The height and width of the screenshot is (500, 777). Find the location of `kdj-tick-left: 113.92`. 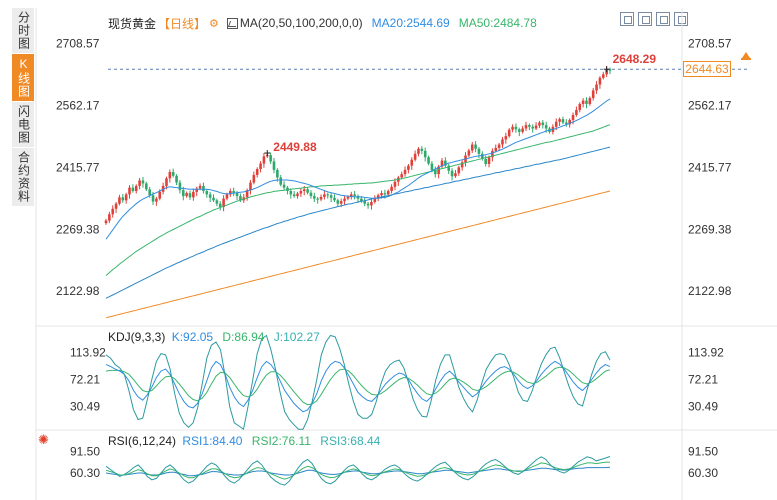

kdj-tick-left: 113.92 is located at coordinates (88, 352).